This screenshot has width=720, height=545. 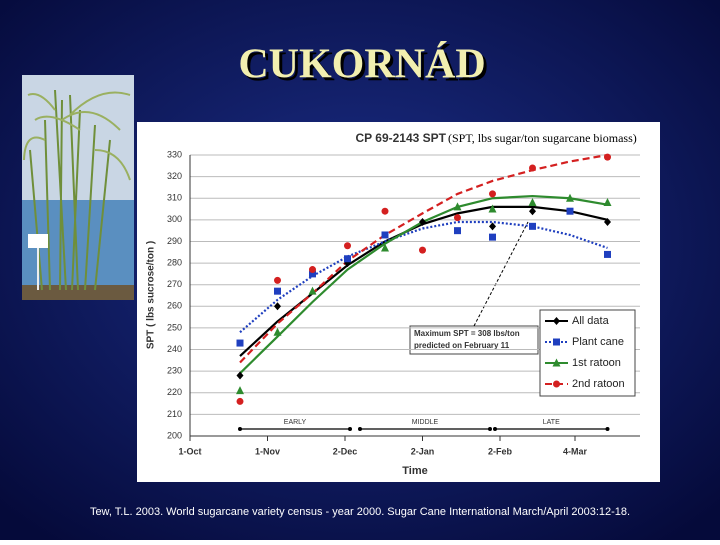 What do you see at coordinates (587, 353) in the screenshot?
I see `legend: All data Plant cane 1st ratoon 2nd ratoon` at bounding box center [587, 353].